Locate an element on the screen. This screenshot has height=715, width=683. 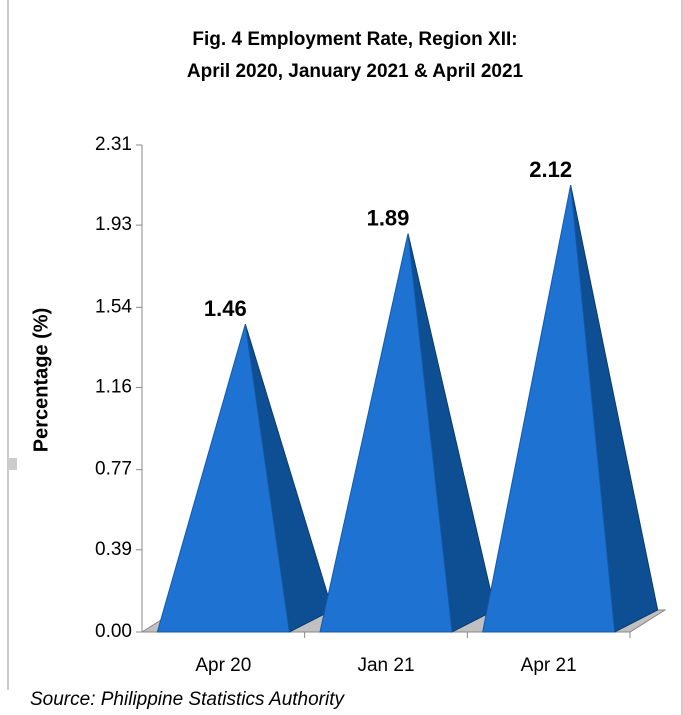
y-tick-label: 1.16 is located at coordinates (113, 386).